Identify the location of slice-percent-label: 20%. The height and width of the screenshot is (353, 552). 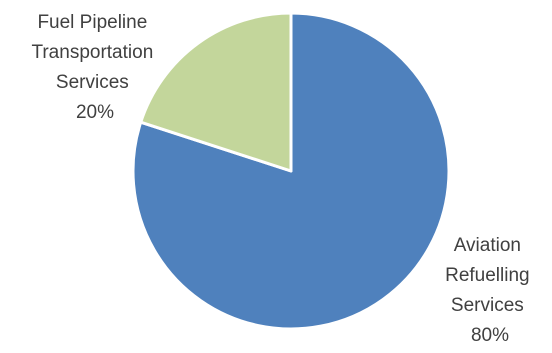
(95, 112).